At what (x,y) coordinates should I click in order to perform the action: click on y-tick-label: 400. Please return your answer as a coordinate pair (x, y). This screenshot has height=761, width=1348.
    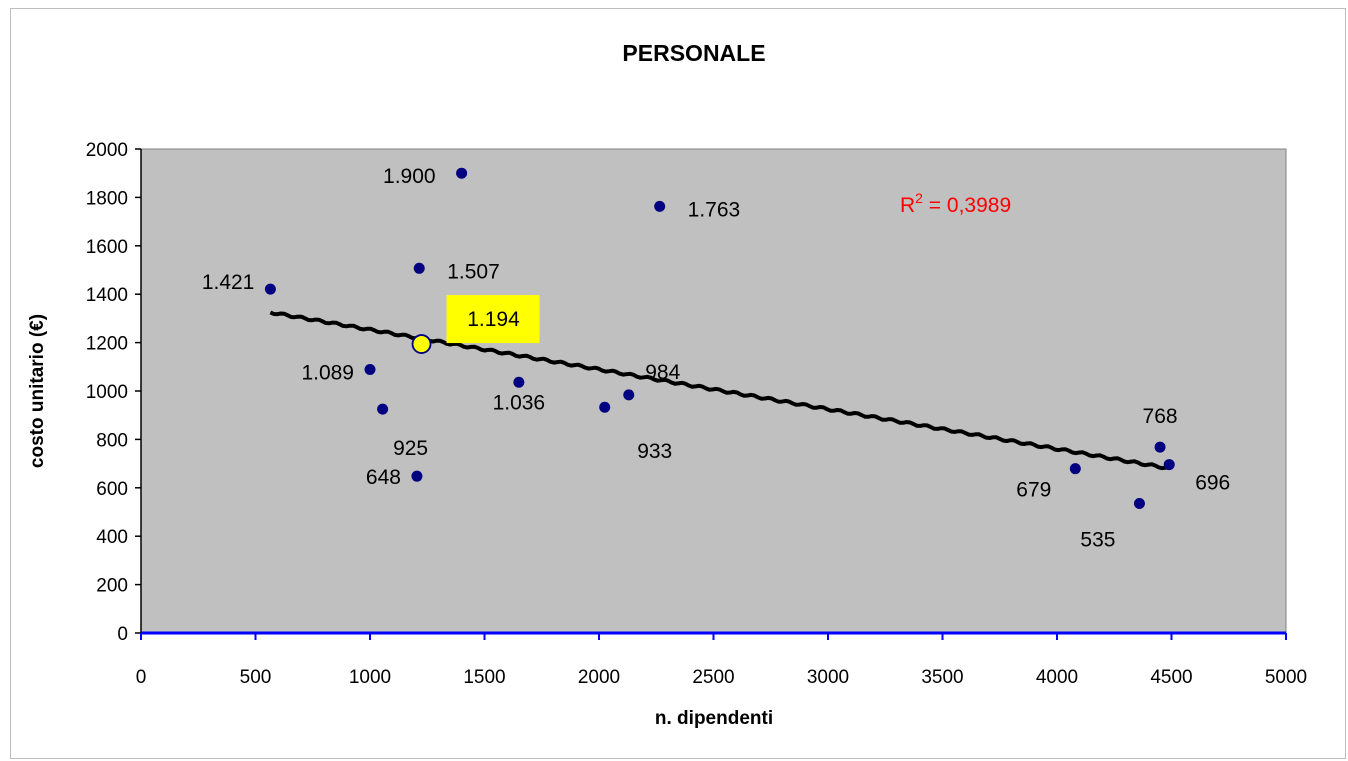
    Looking at the image, I should click on (112, 537).